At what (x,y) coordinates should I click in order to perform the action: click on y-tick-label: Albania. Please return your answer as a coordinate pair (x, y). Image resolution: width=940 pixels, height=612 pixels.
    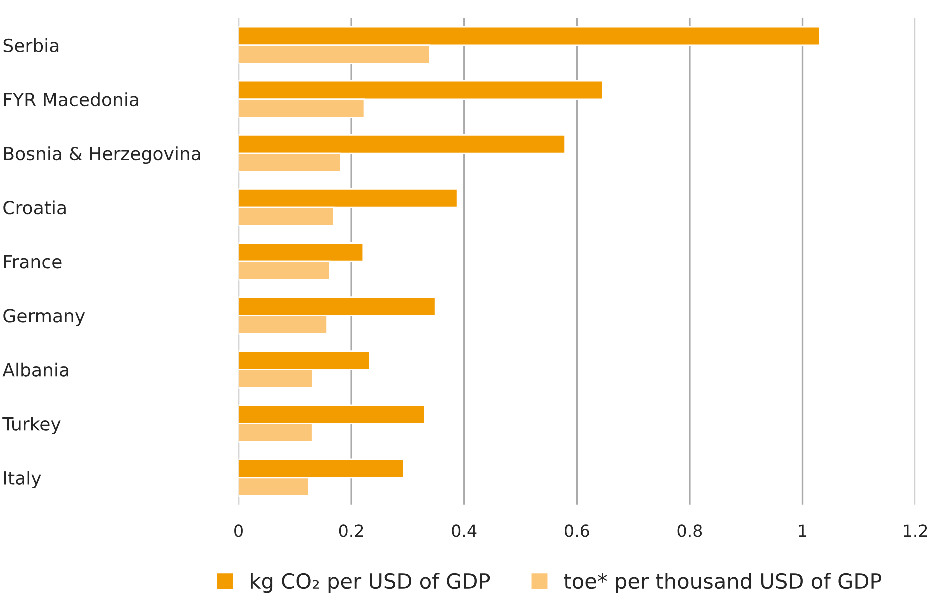
    Looking at the image, I should click on (35, 369).